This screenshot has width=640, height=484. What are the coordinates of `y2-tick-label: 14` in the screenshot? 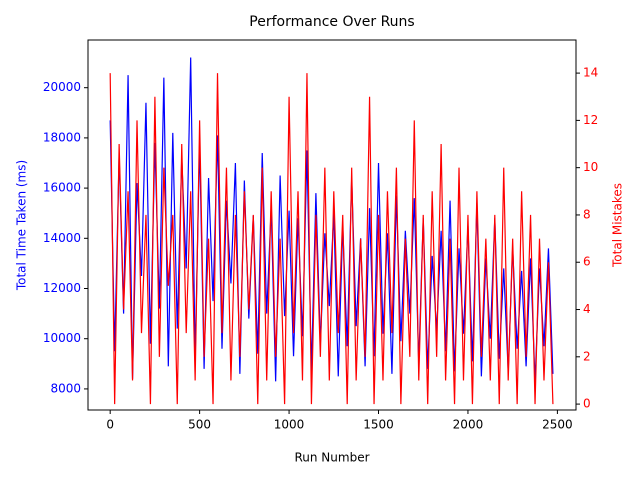 It's located at (590, 73).